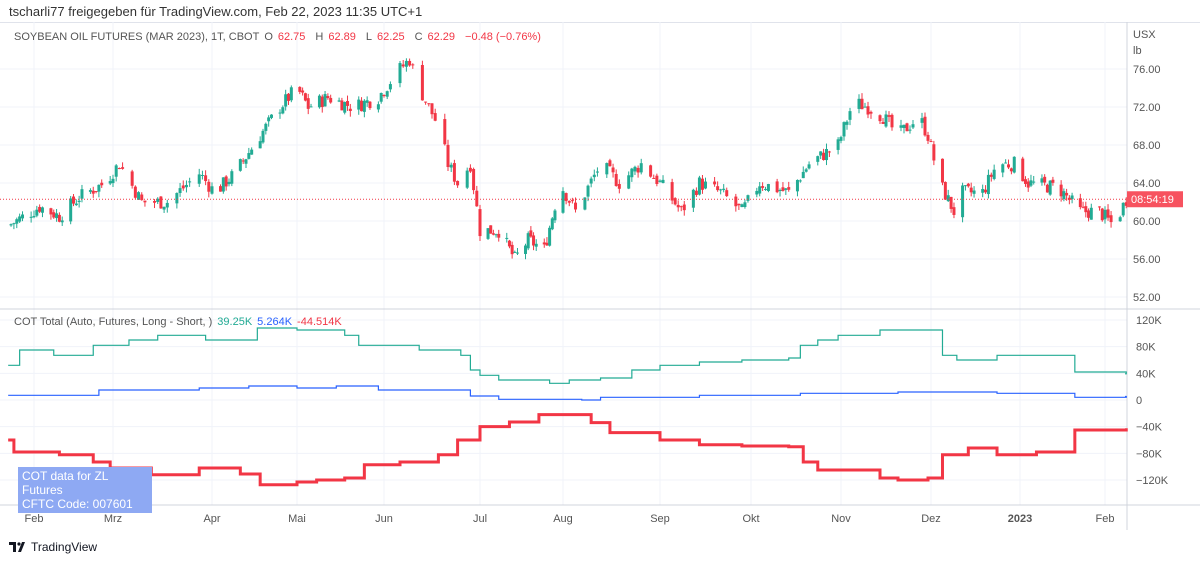  Describe the element at coordinates (1149, 454) in the screenshot. I see `cot-tick-label: −80K` at that location.